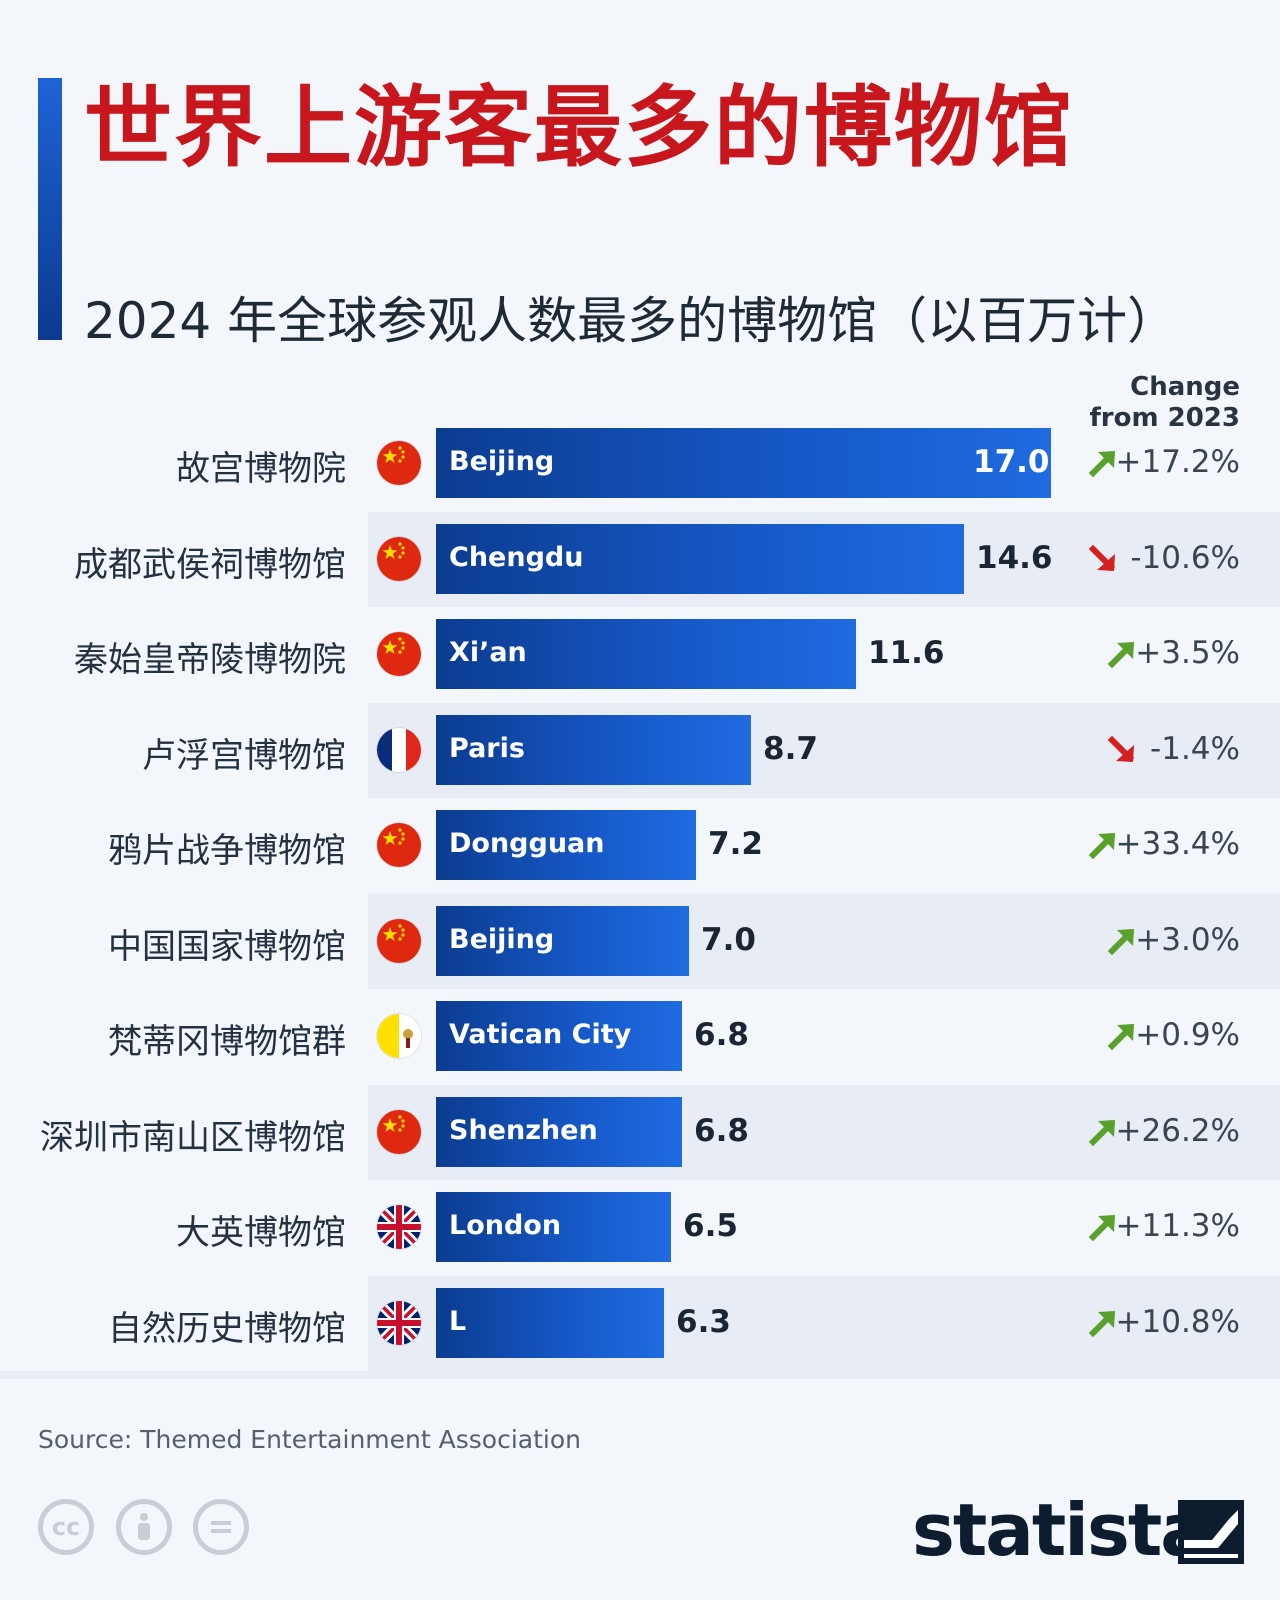 This screenshot has height=1600, width=1280. Describe the element at coordinates (399, 1036) in the screenshot. I see `vatican-flag-icon` at that location.